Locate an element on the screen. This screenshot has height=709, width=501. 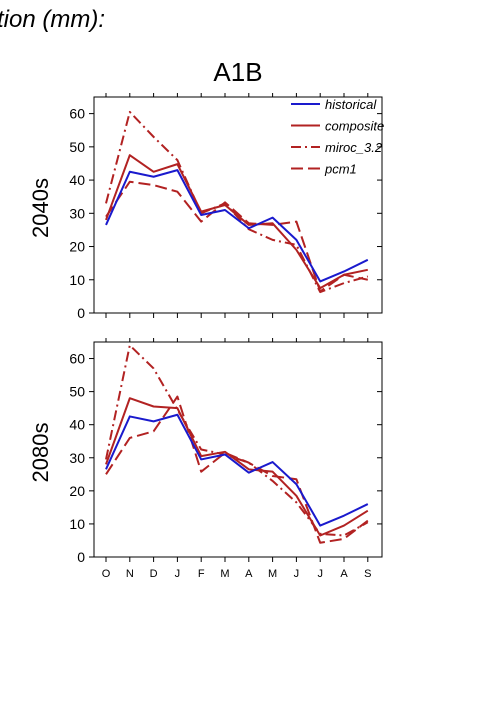
y-axis-label: 2080s is located at coordinates (40, 453).